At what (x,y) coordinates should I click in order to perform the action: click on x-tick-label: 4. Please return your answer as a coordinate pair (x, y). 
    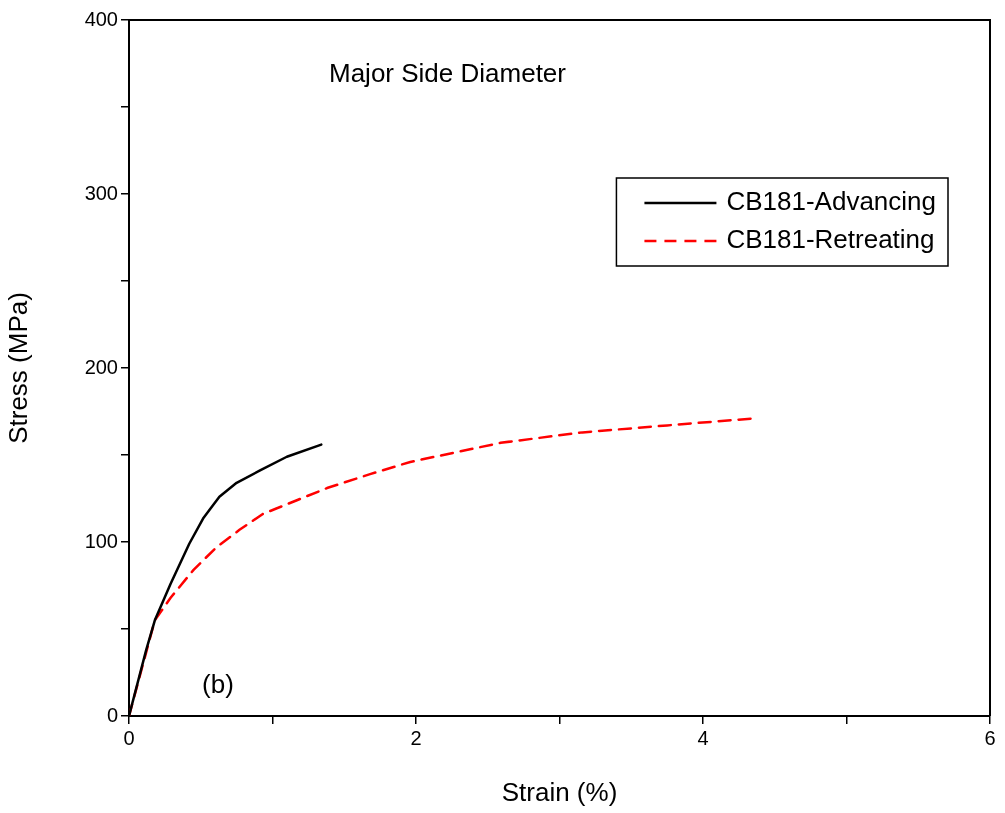
    Looking at the image, I should click on (703, 737).